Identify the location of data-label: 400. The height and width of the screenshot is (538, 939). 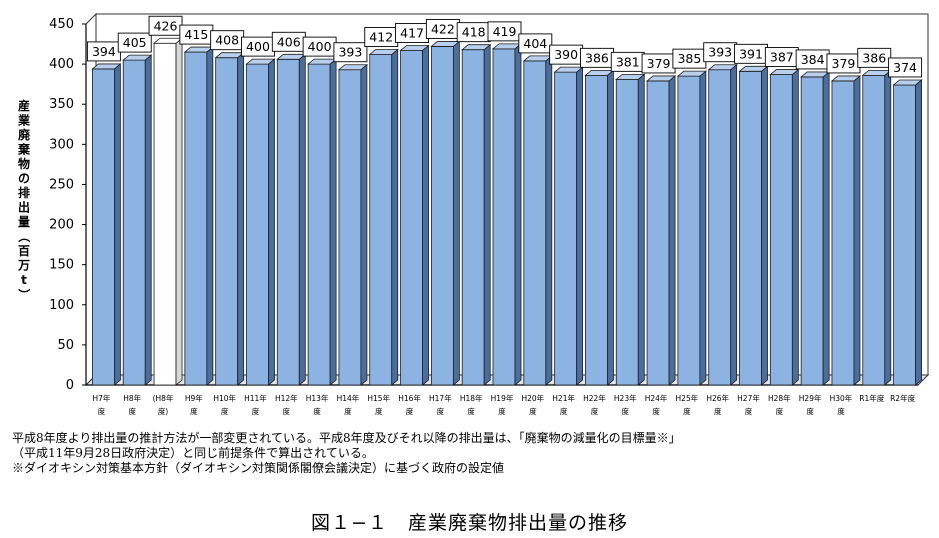
(258, 46).